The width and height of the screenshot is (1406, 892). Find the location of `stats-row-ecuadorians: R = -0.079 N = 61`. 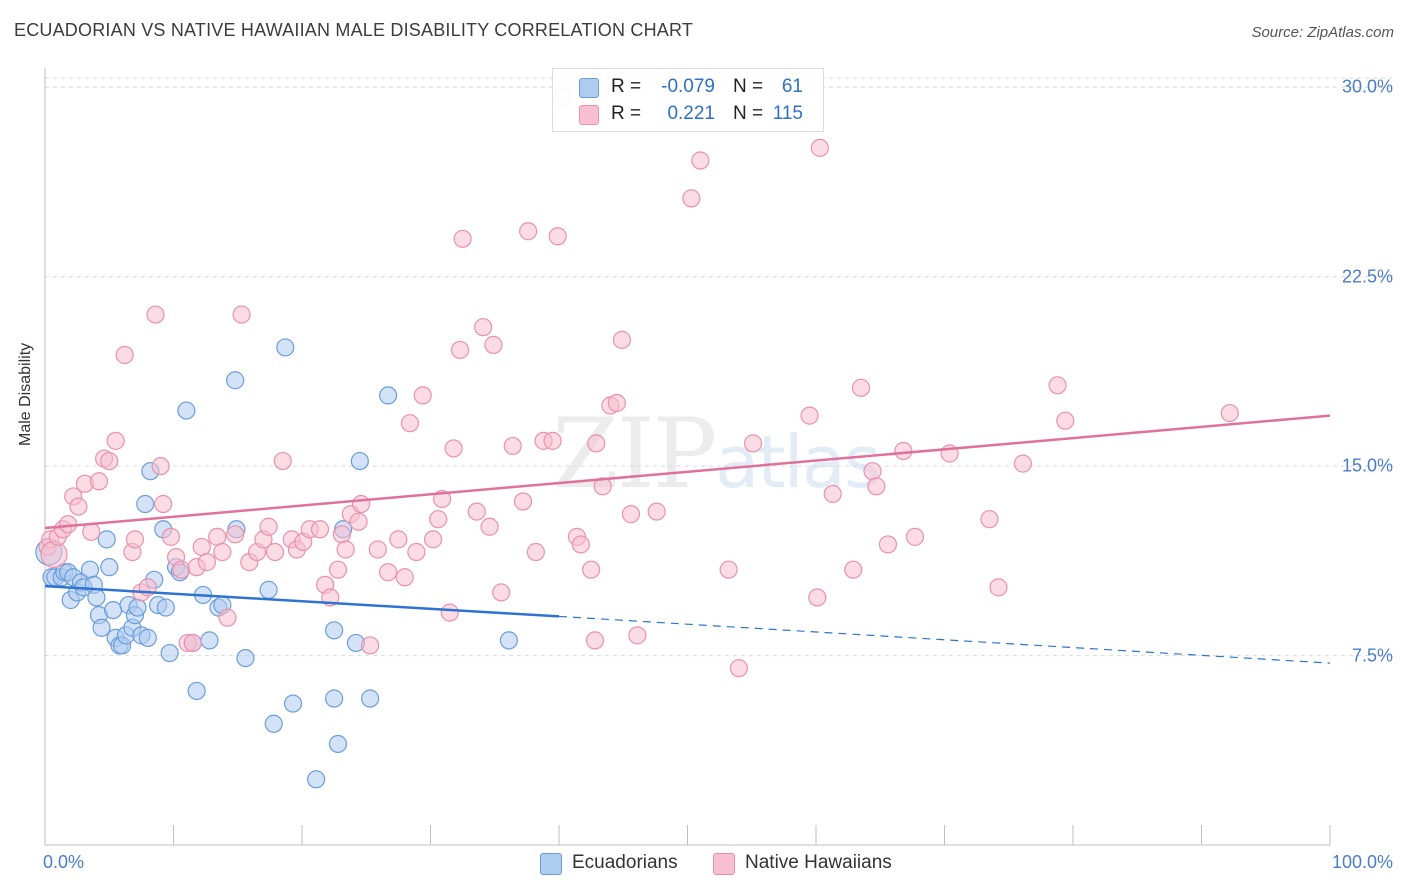

stats-row-ecuadorians: R = -0.079 N = 61 is located at coordinates (688, 87).